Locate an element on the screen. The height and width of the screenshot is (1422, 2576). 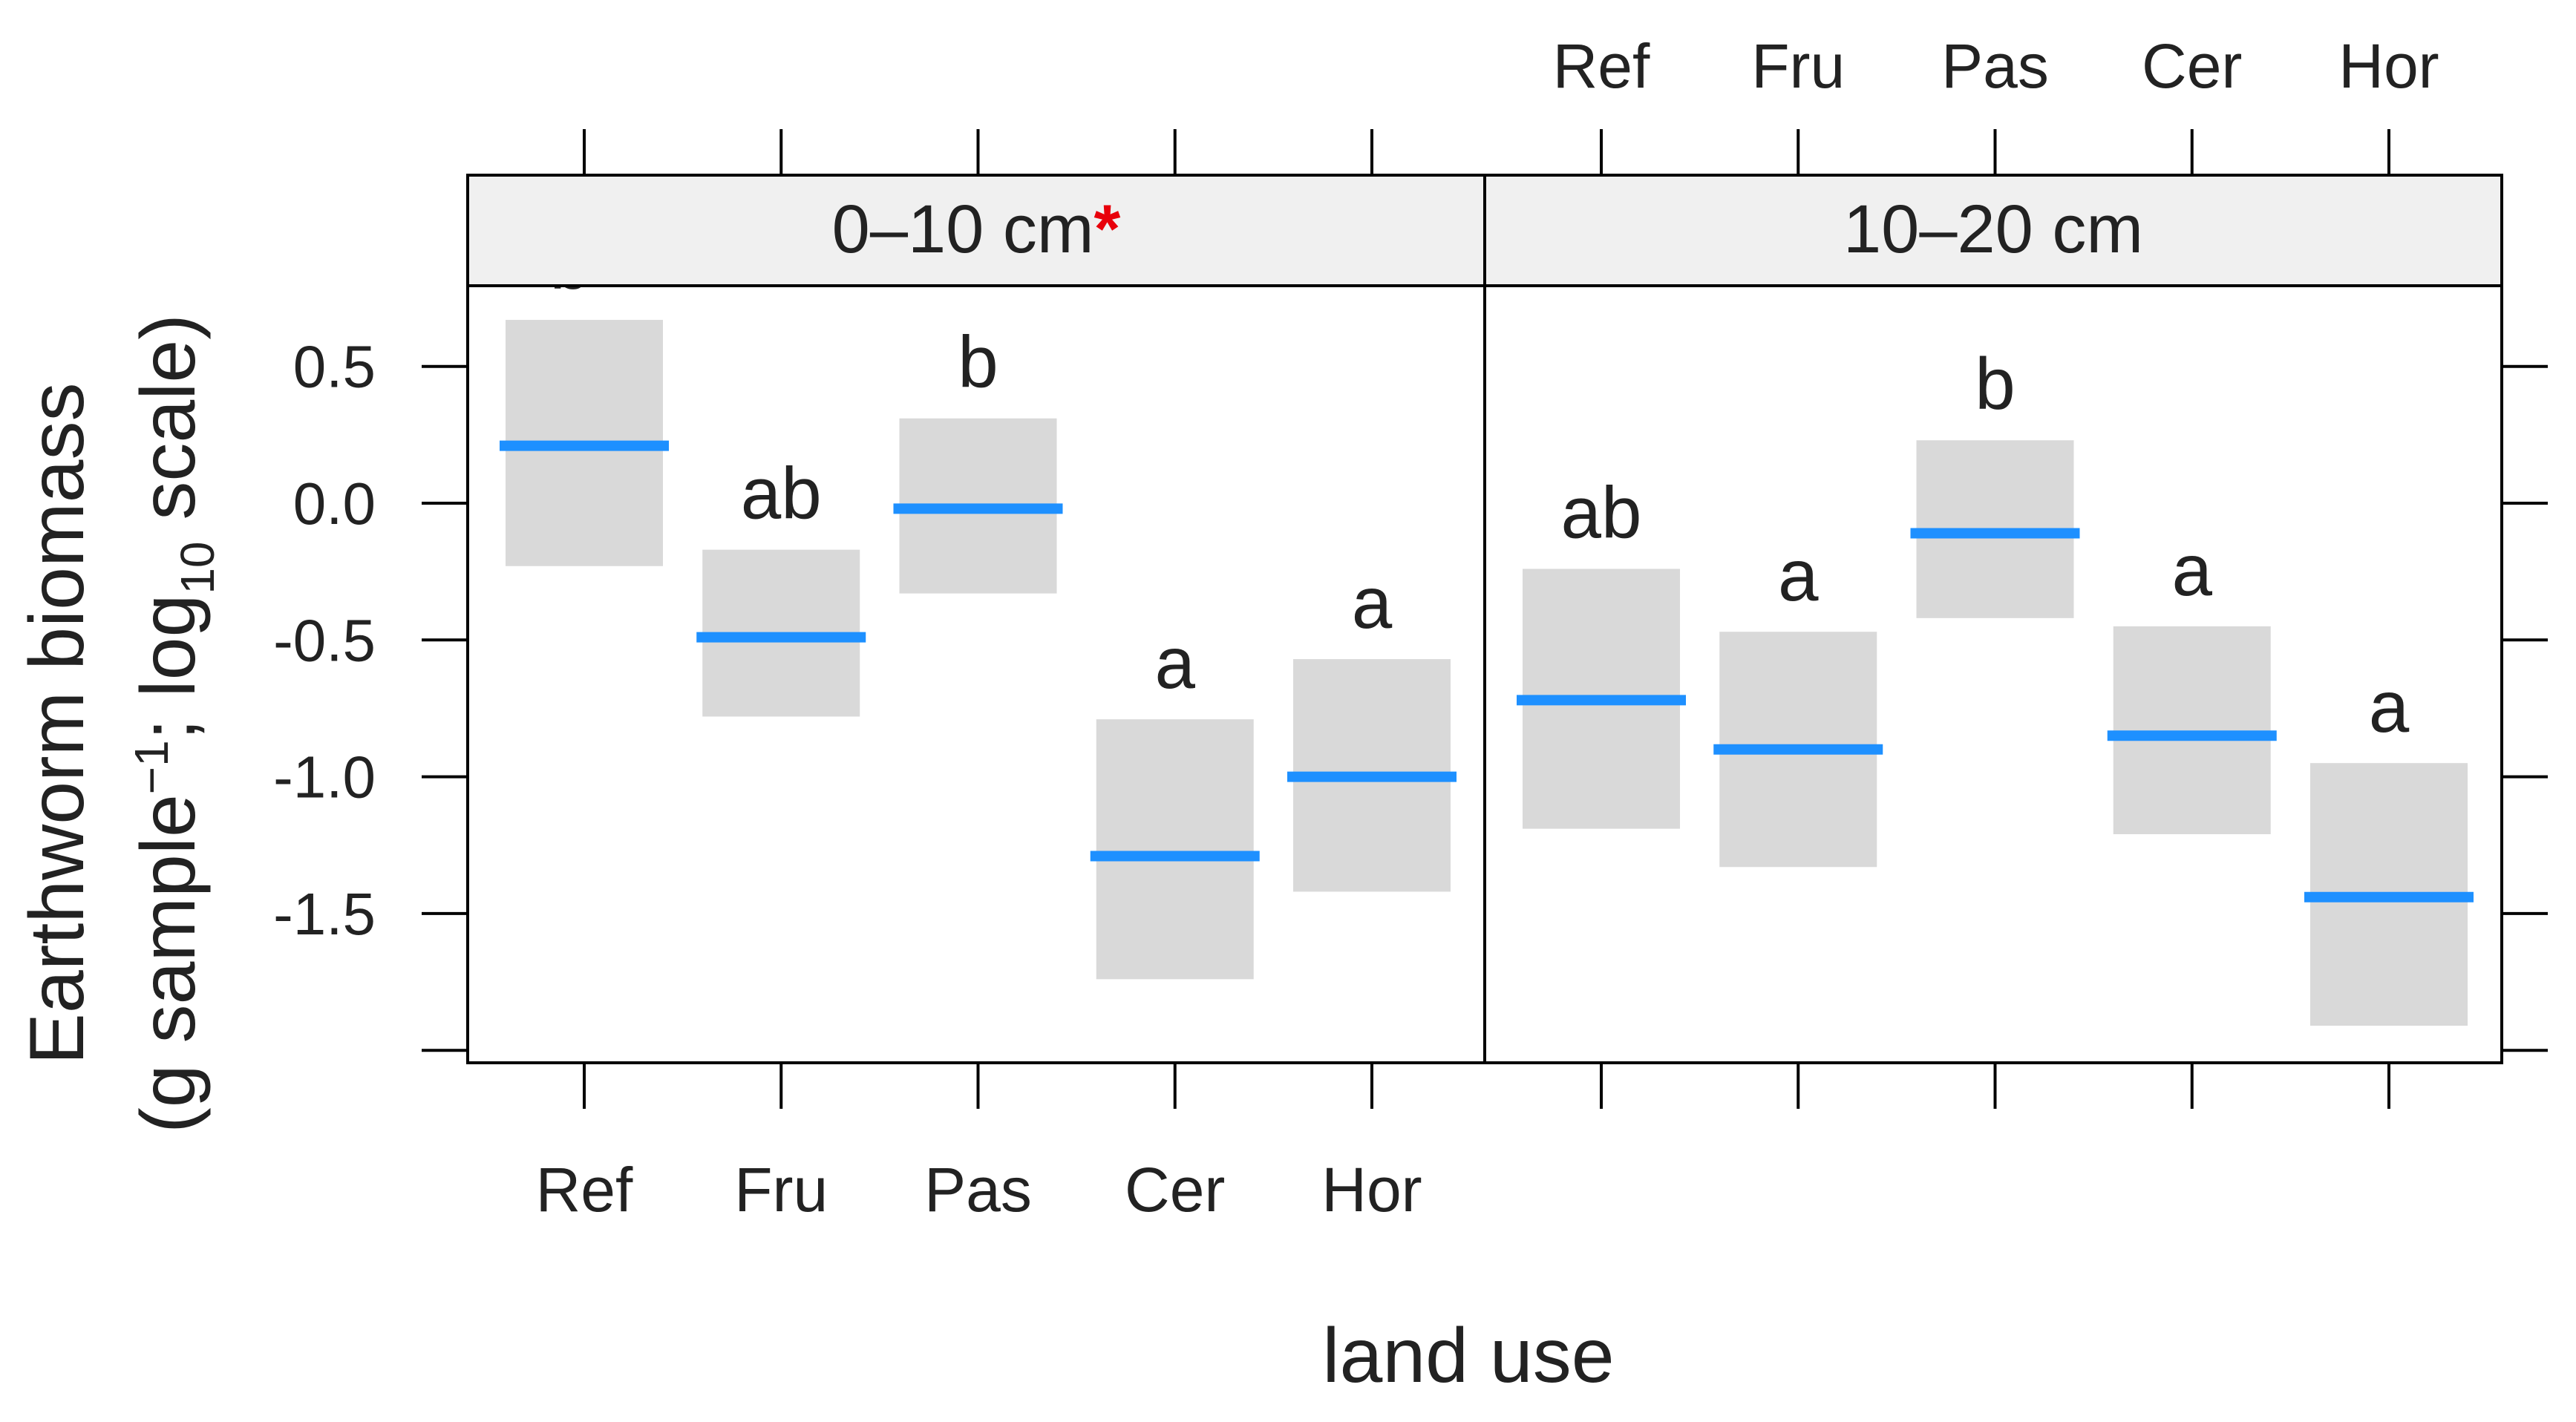
chart-strips: 0–10 cm* 10–20 cm is located at coordinates (1484, 230).